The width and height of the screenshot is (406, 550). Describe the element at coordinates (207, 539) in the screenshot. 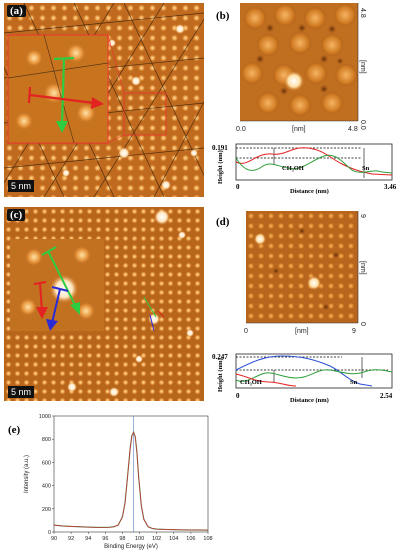

I see `xps-x-tick-label: 108` at that location.